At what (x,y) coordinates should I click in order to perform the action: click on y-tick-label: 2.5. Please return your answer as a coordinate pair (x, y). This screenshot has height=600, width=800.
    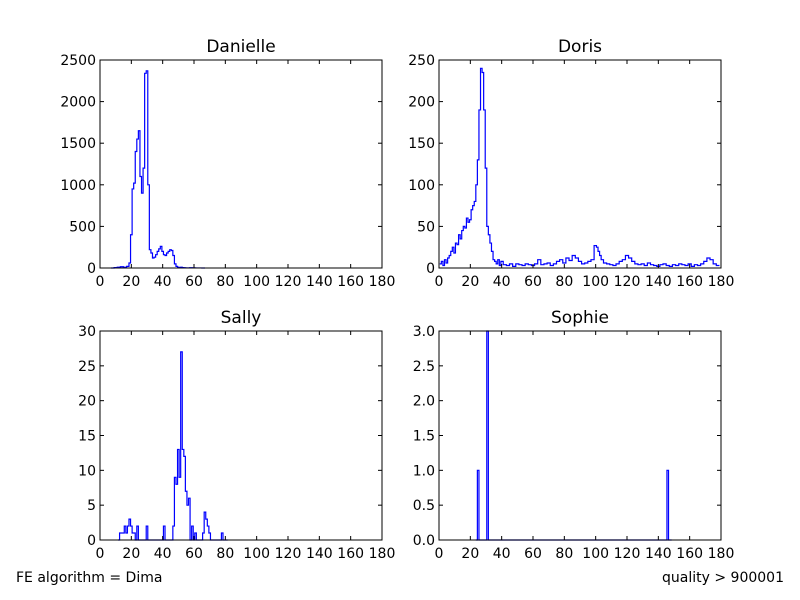
    Looking at the image, I should click on (424, 367).